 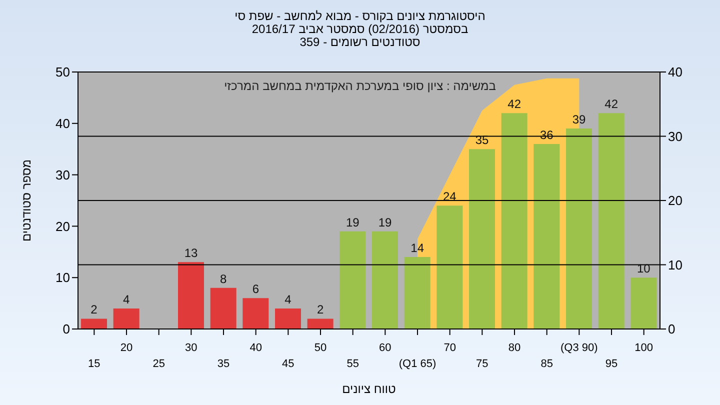 What do you see at coordinates (191, 253) in the screenshot?
I see `data-label: 13` at bounding box center [191, 253].